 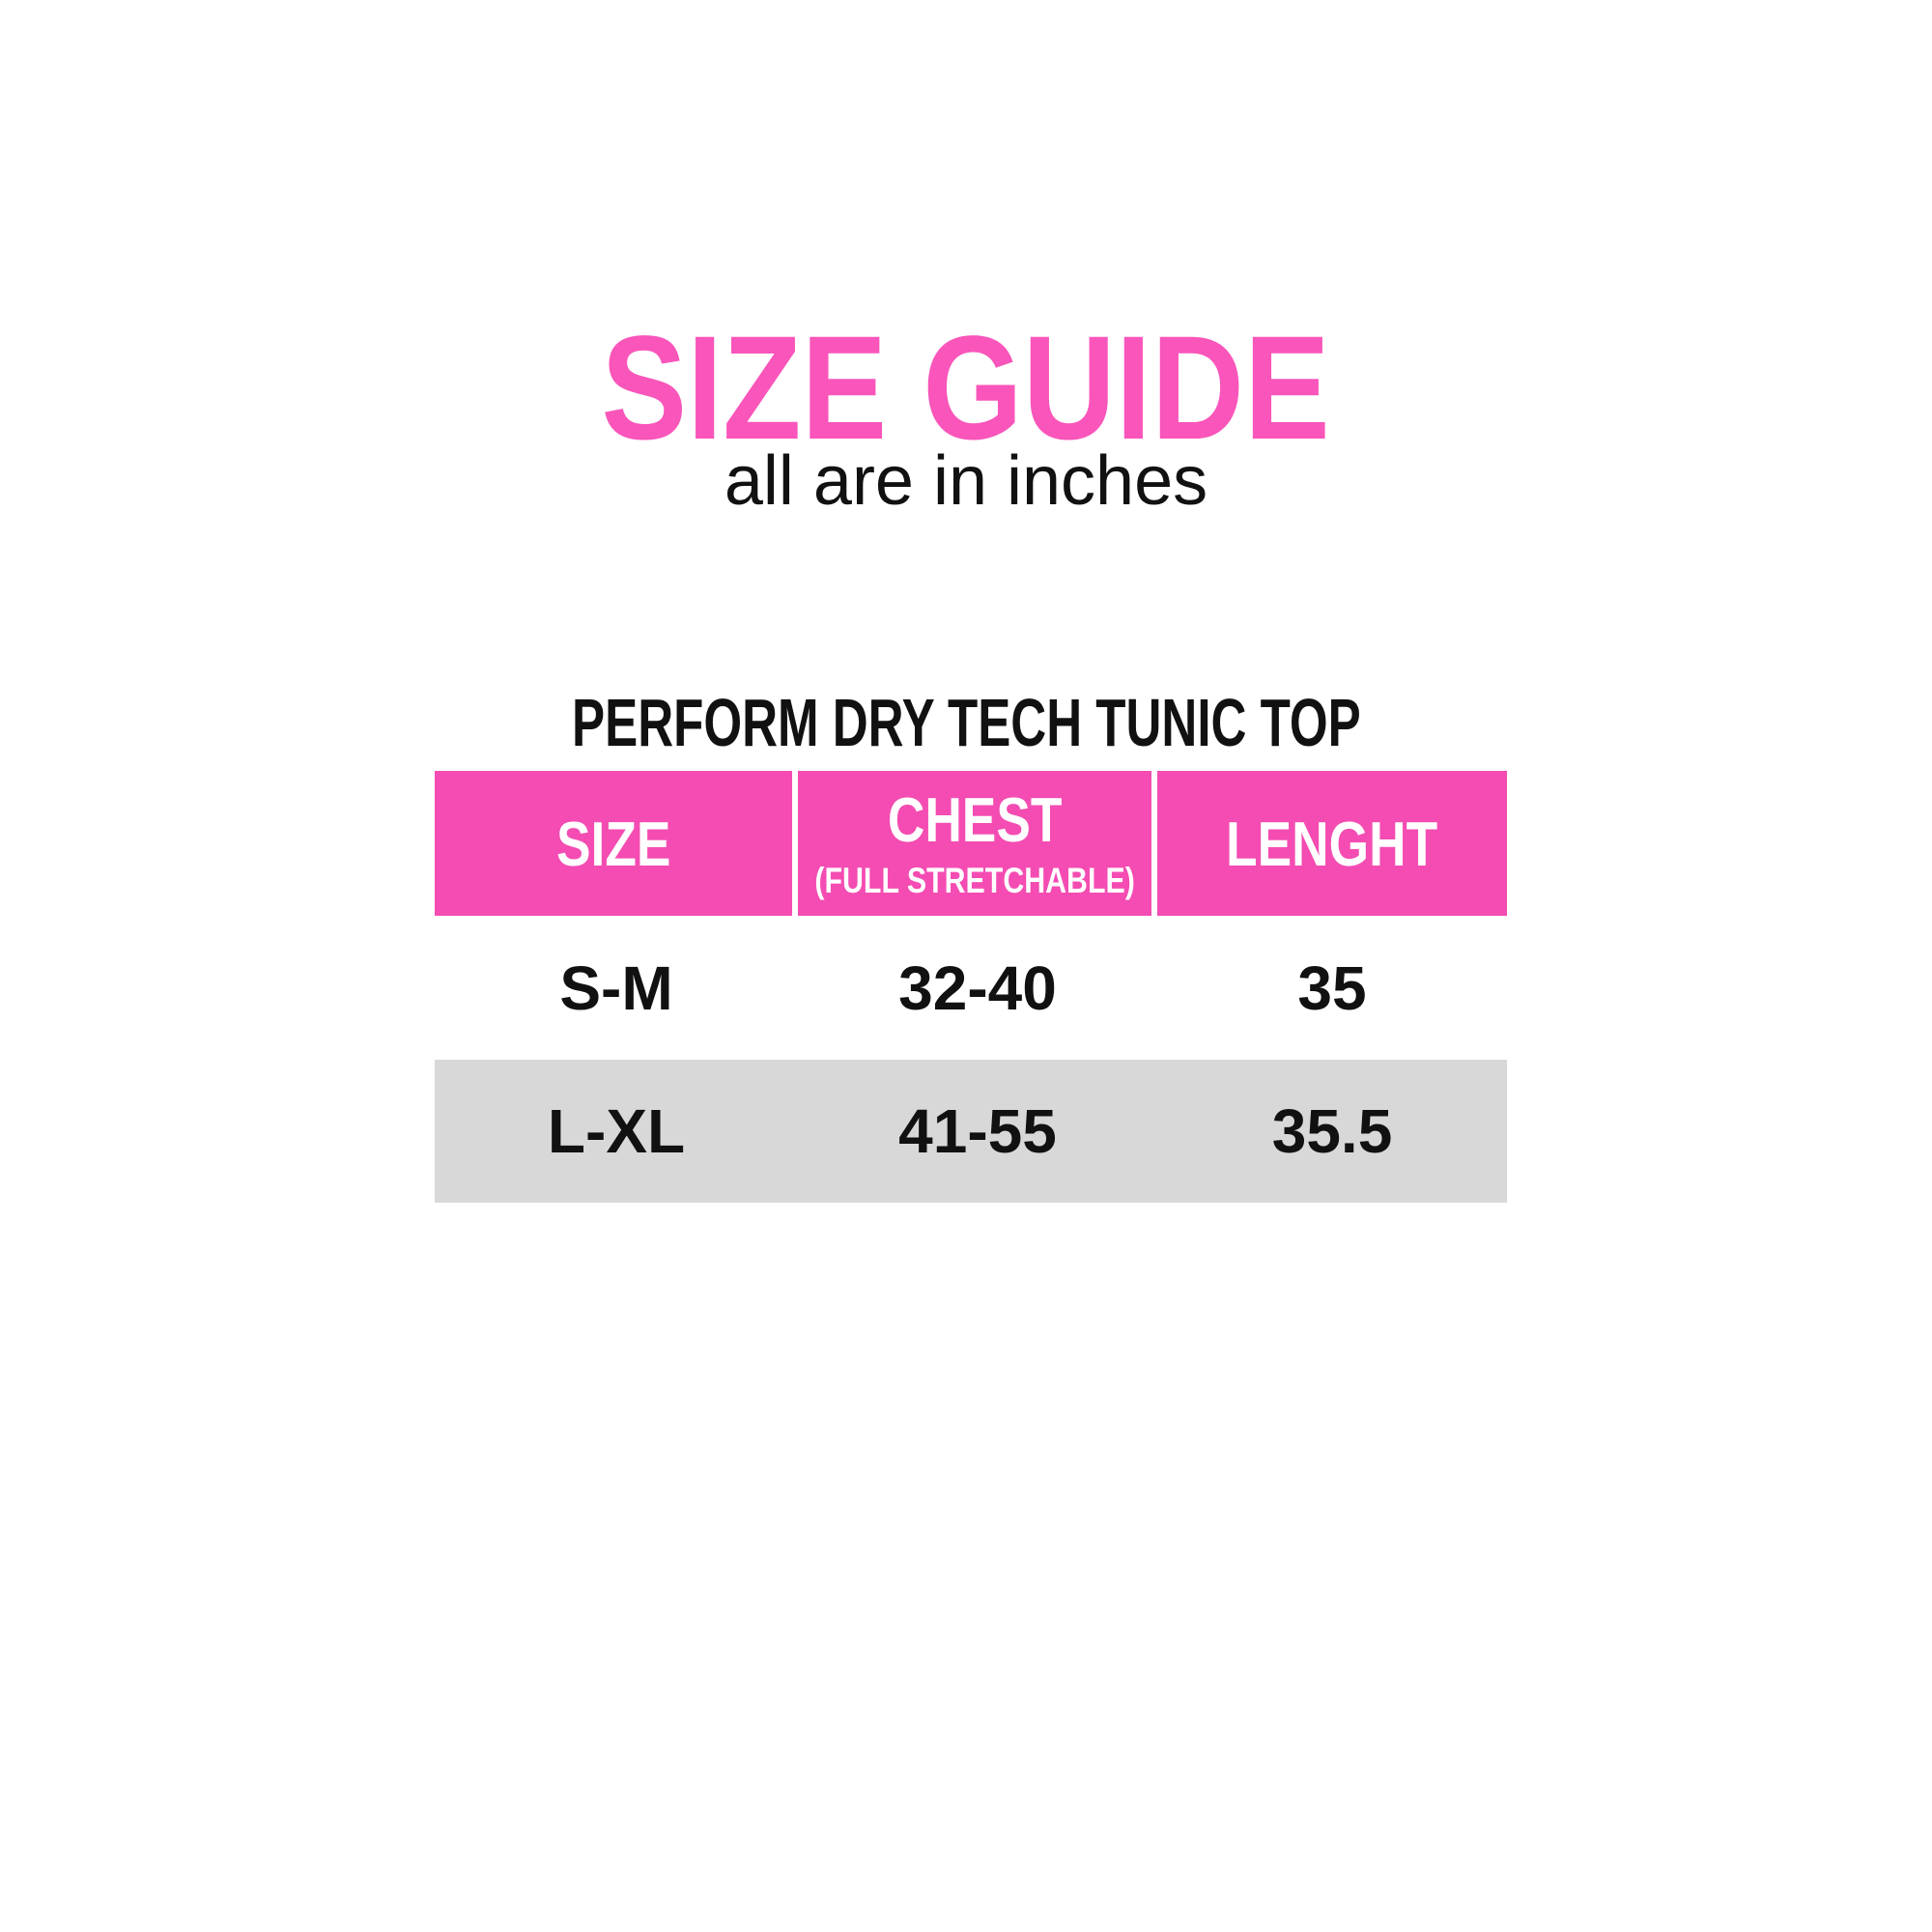 I want to click on product-title-text: PERFORM DRY TECH TUNIC TOP, so click(x=966, y=722).